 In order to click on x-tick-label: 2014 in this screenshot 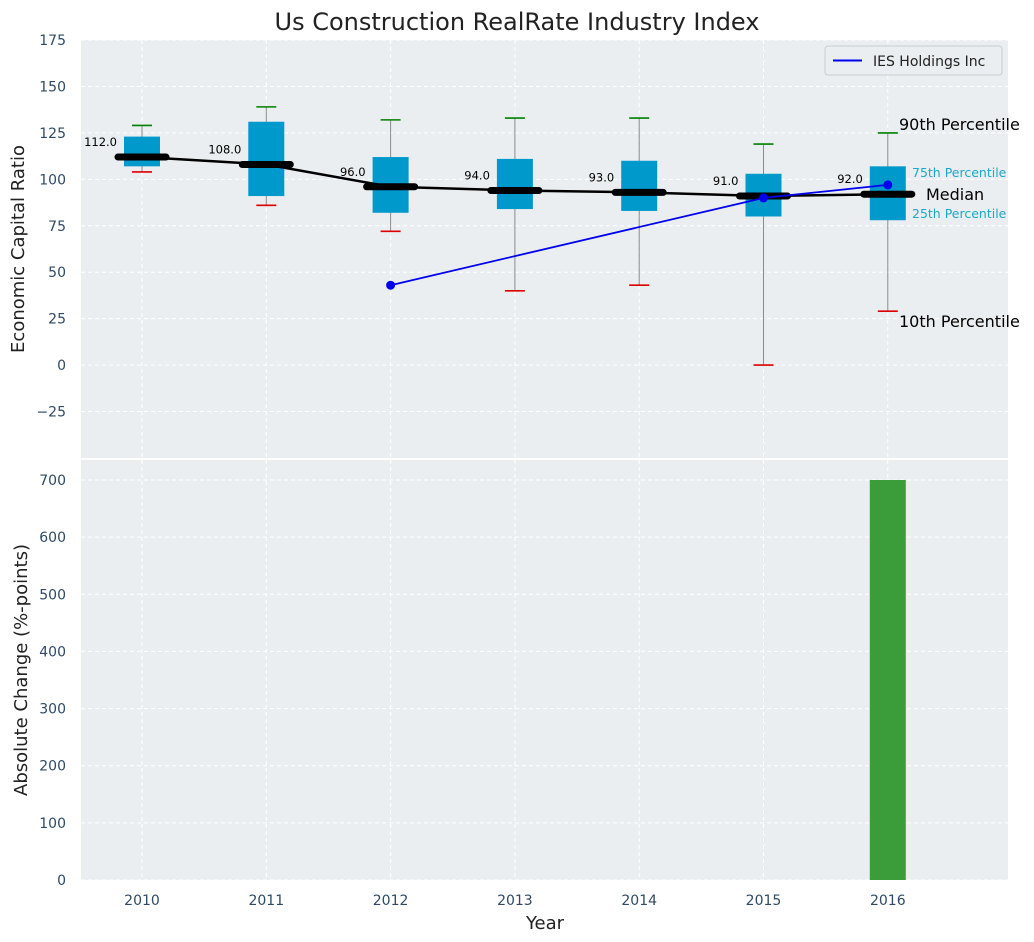, I will do `click(639, 901)`.